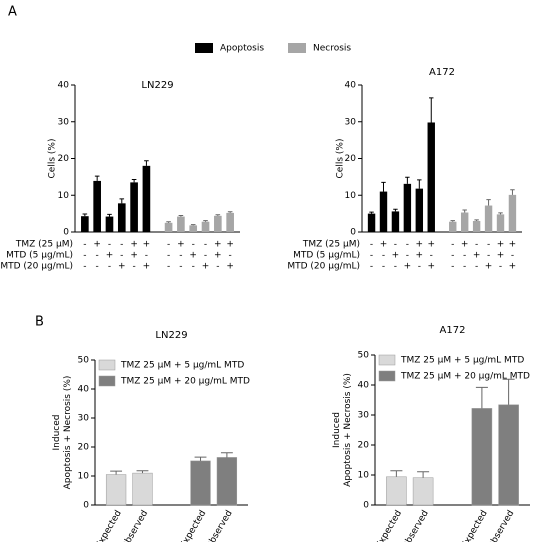  I want to click on y-tick-label: 50, so click(84, 361).